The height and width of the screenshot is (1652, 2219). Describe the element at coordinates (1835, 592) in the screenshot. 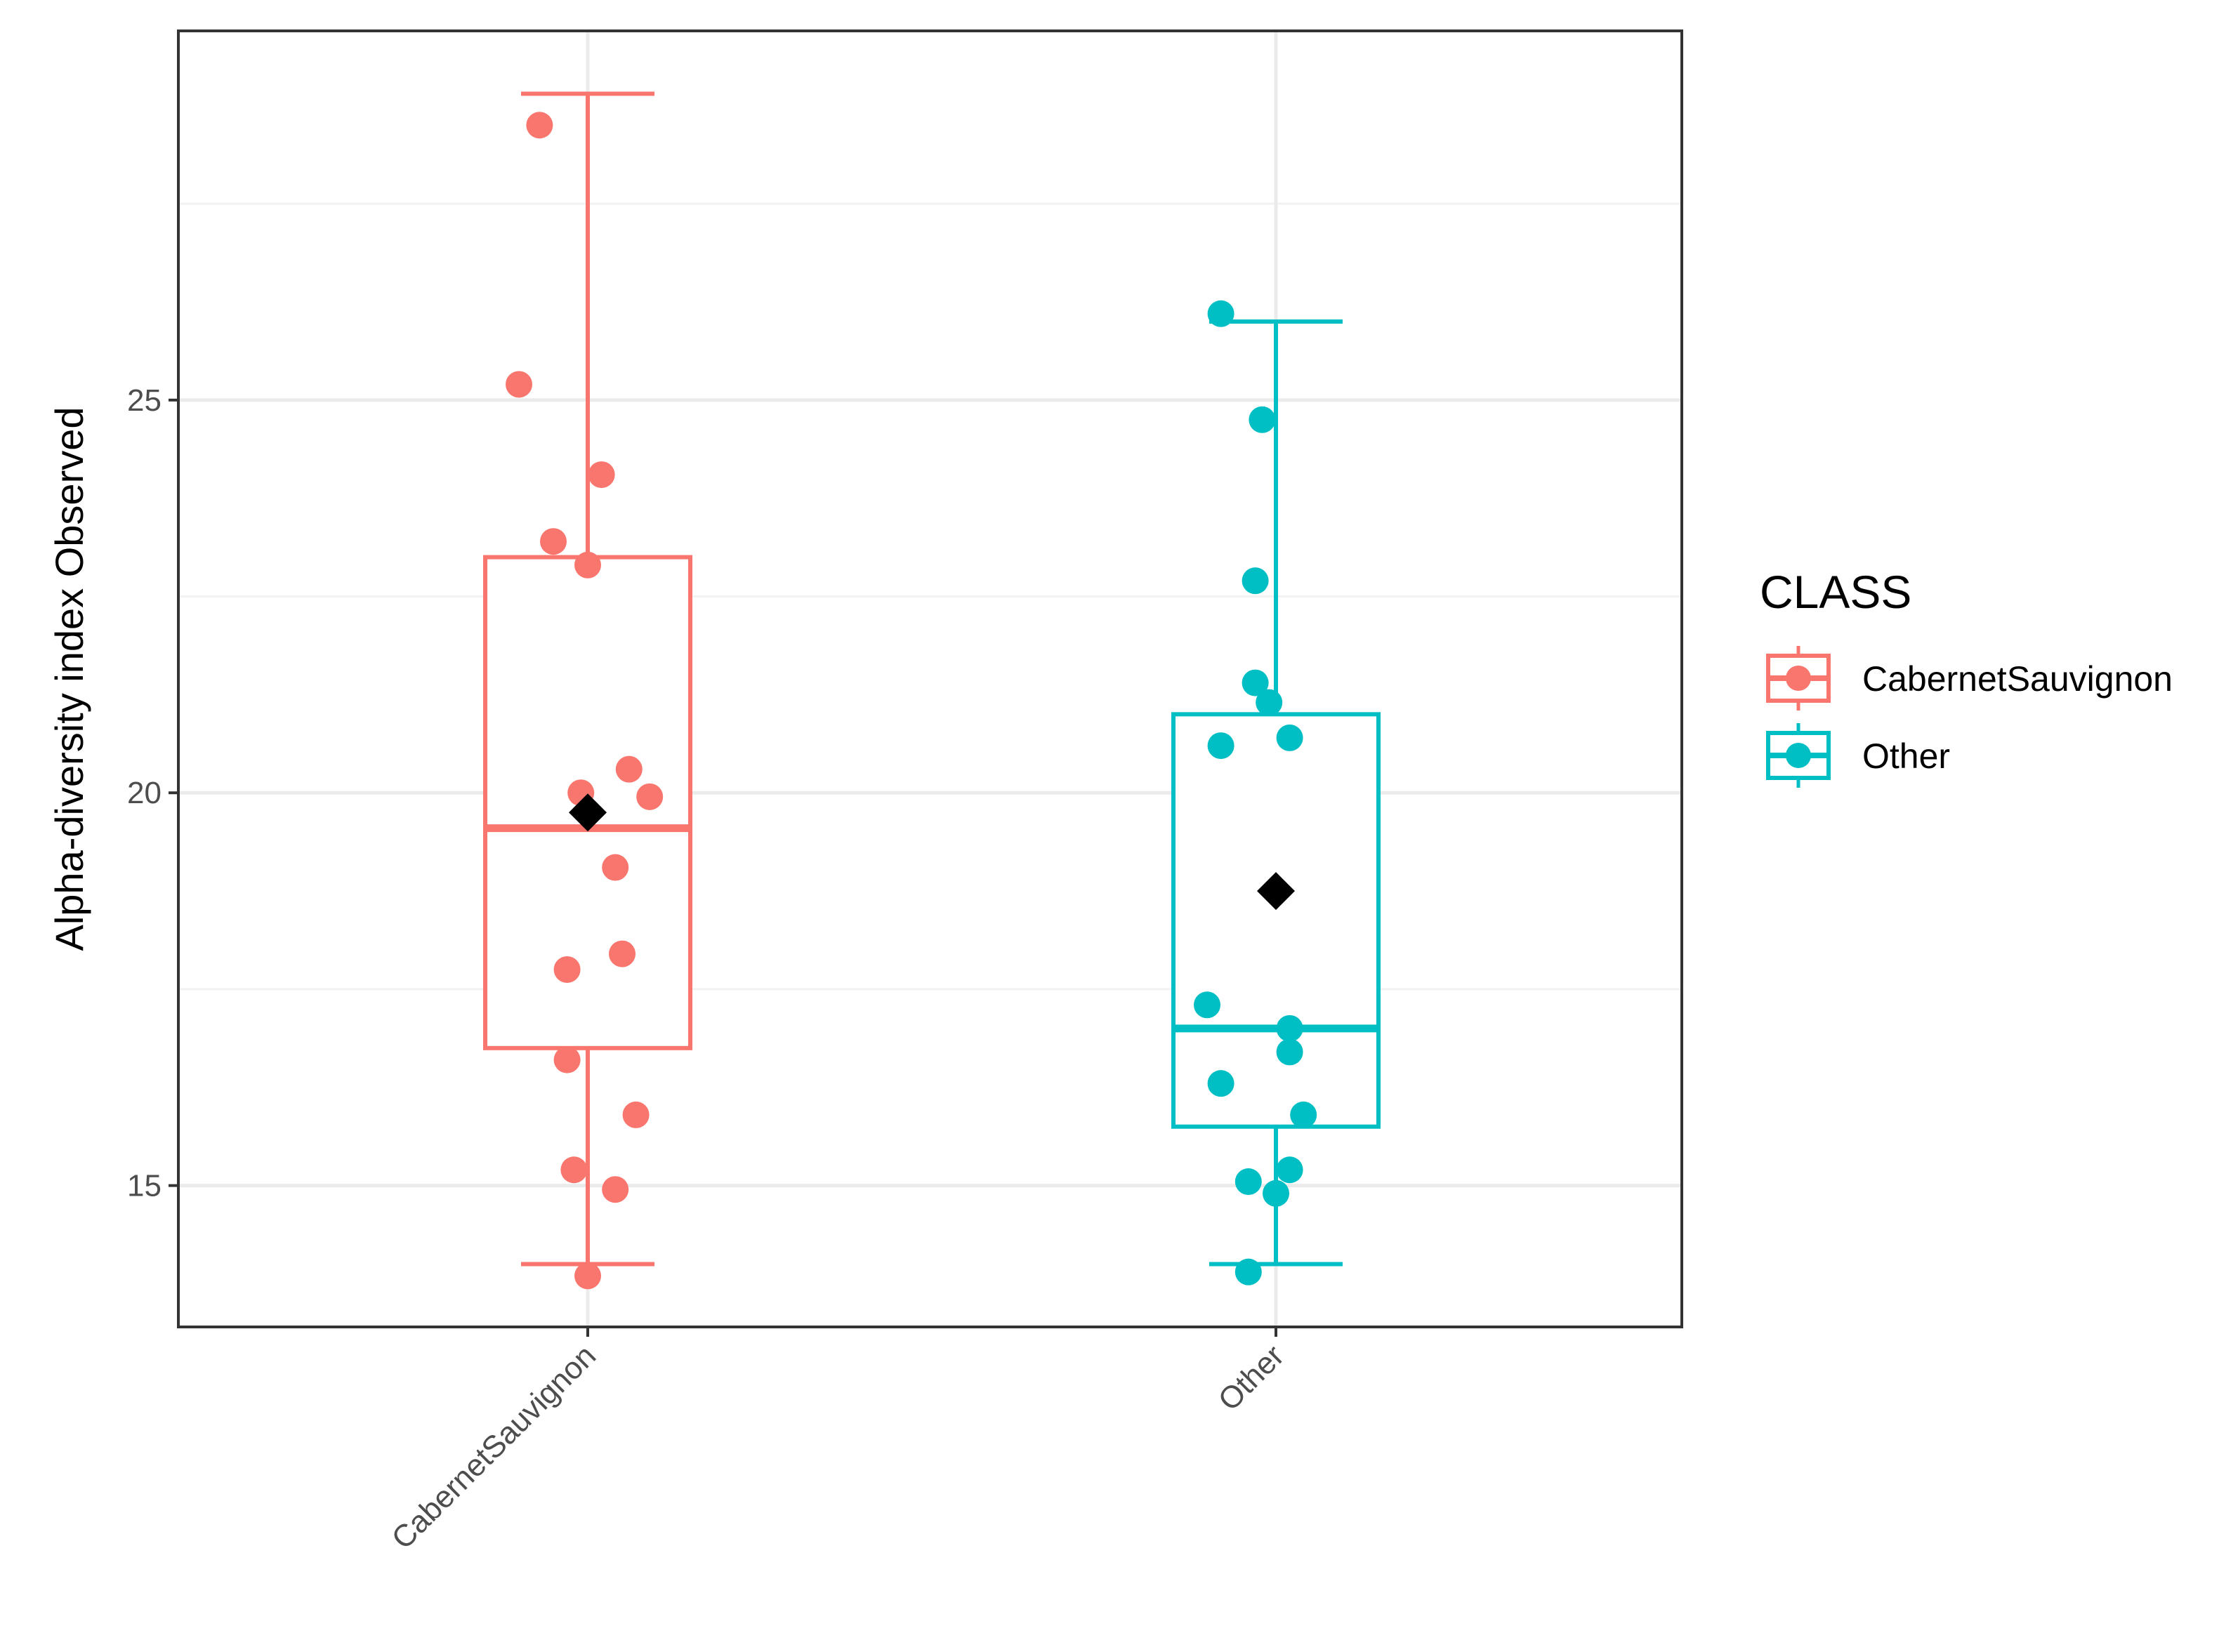

I see `legend-title: CLASS` at that location.